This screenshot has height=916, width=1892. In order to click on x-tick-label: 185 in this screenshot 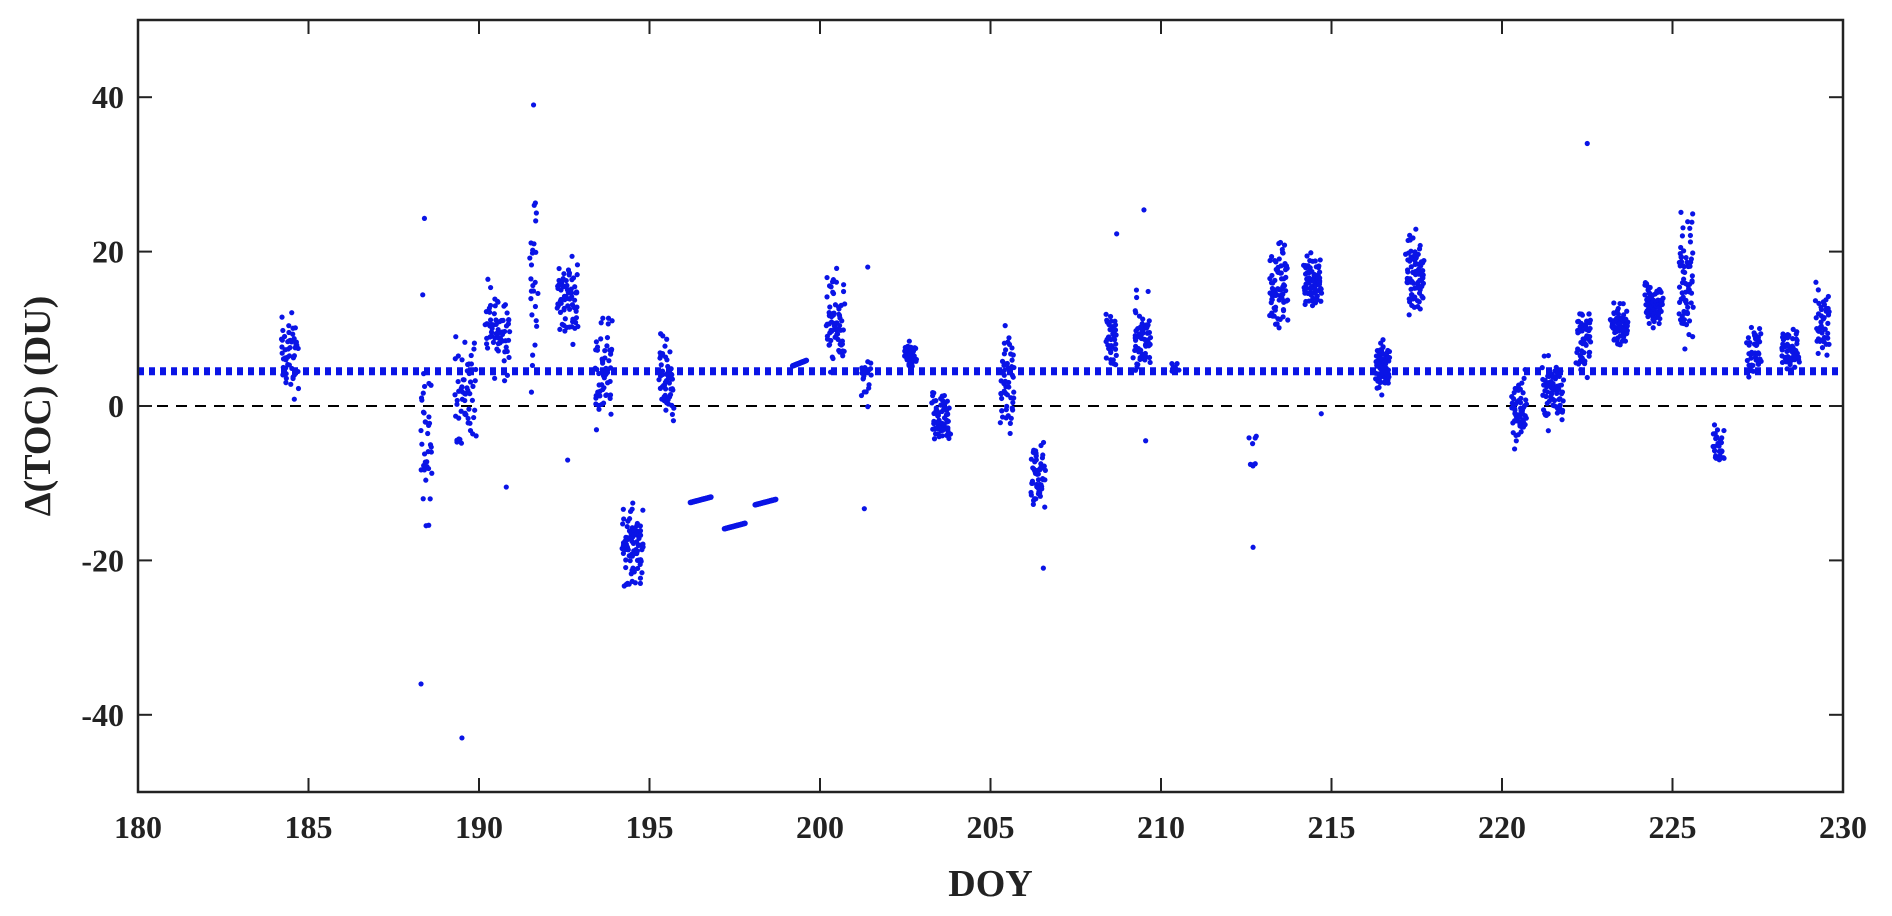, I will do `click(309, 827)`.